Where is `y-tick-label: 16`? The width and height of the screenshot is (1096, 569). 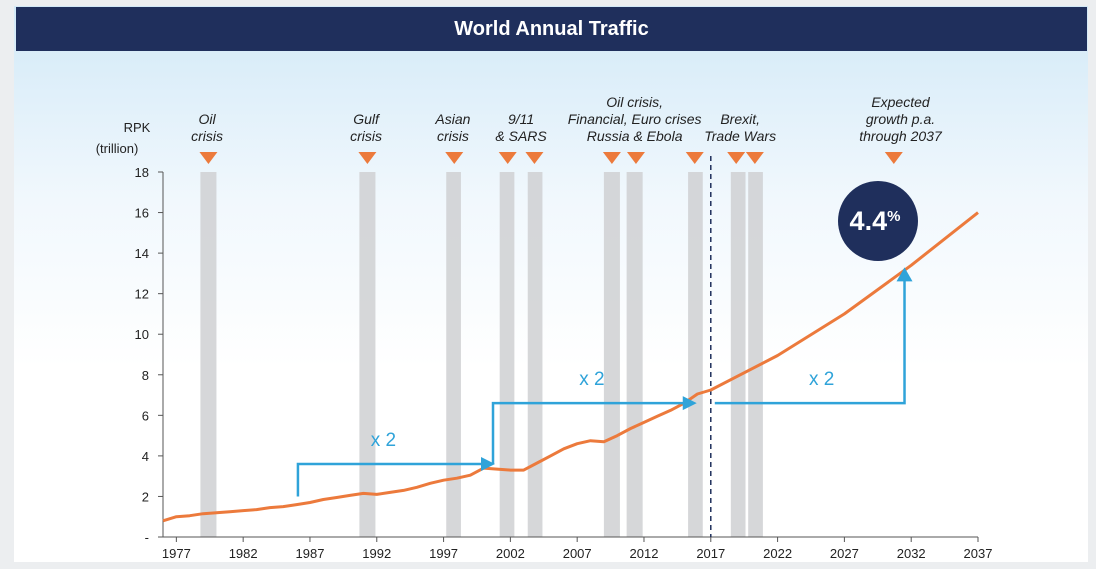
y-tick-label: 16 is located at coordinates (142, 213).